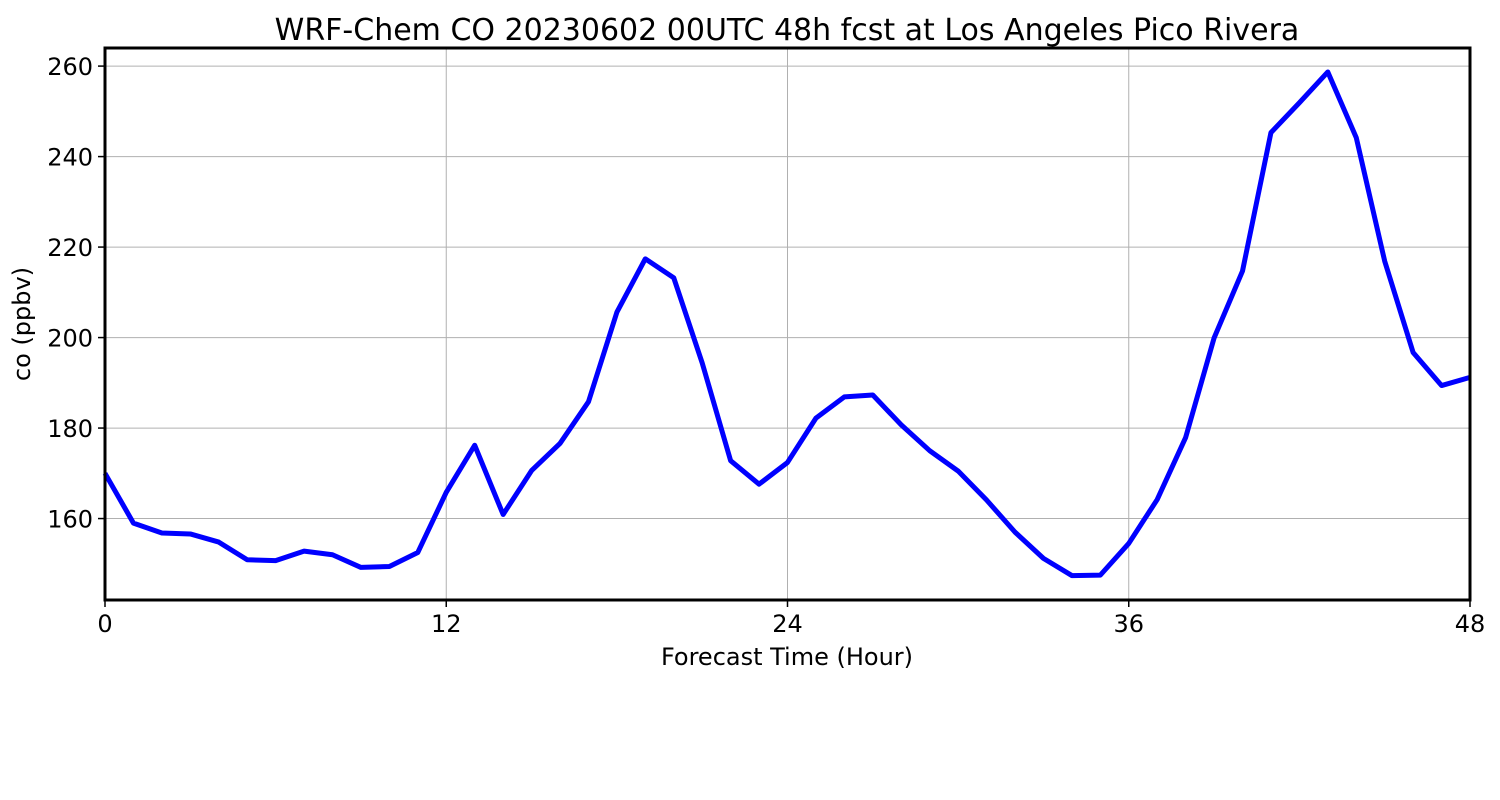 The width and height of the screenshot is (1500, 800). What do you see at coordinates (1470, 624) in the screenshot?
I see `x-tick-label: 48` at bounding box center [1470, 624].